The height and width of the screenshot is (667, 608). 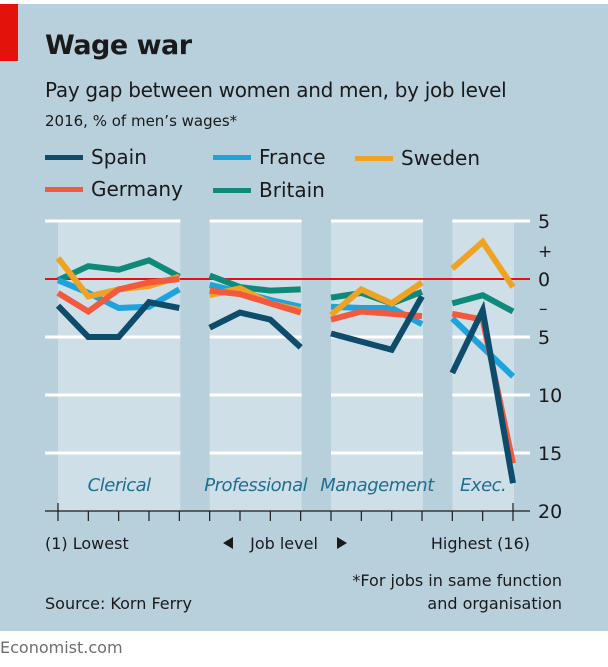 I want to click on brand-red-tag, so click(x=9, y=32).